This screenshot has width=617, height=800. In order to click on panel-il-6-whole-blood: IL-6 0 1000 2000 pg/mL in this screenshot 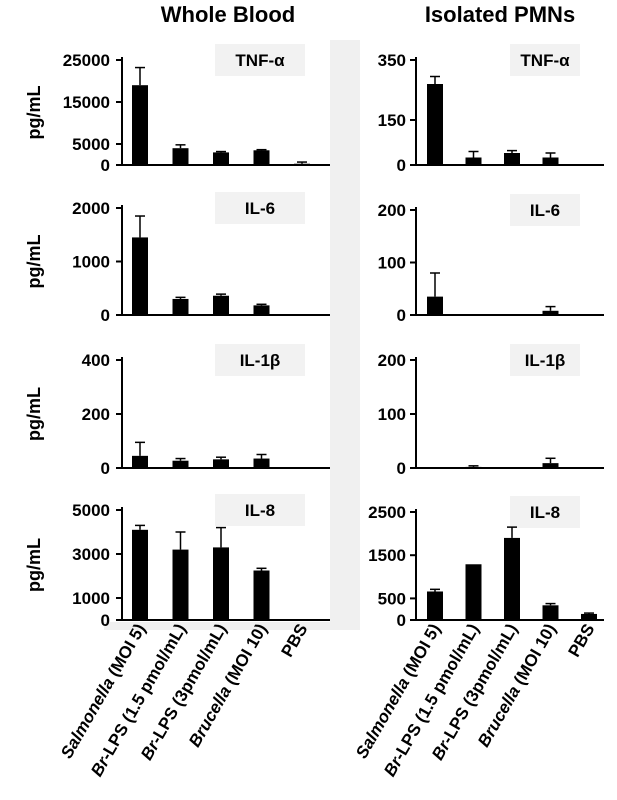, I will do `click(177, 258)`.